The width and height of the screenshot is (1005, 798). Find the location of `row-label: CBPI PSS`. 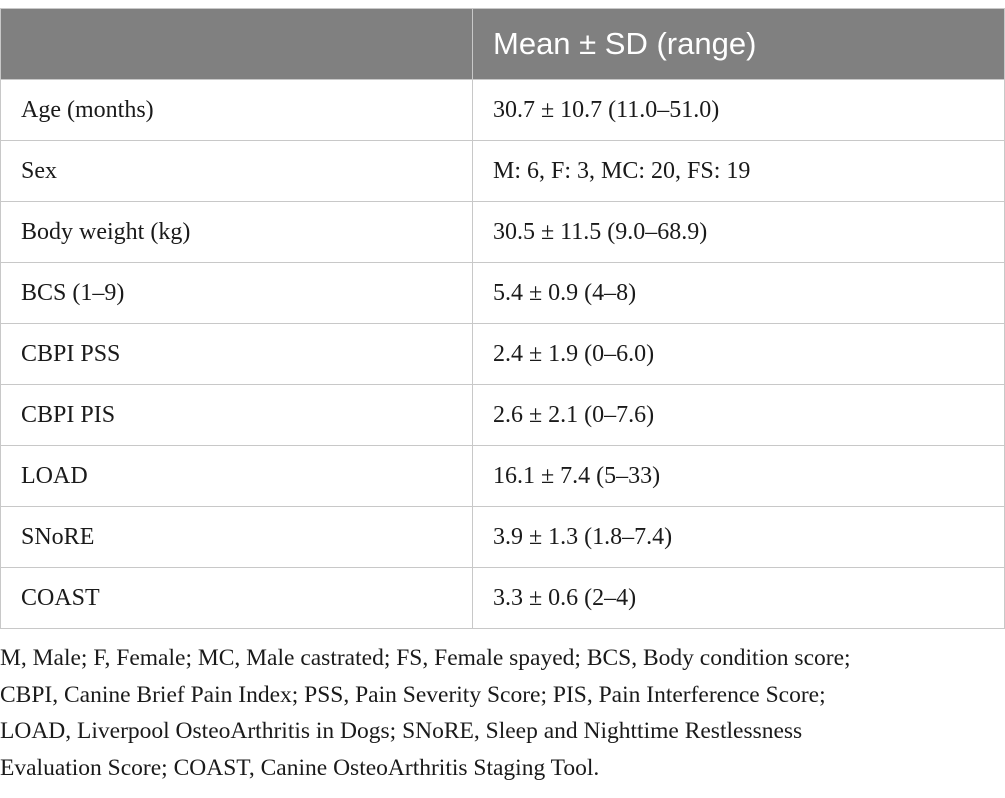

row-label: CBPI PSS is located at coordinates (236, 354).